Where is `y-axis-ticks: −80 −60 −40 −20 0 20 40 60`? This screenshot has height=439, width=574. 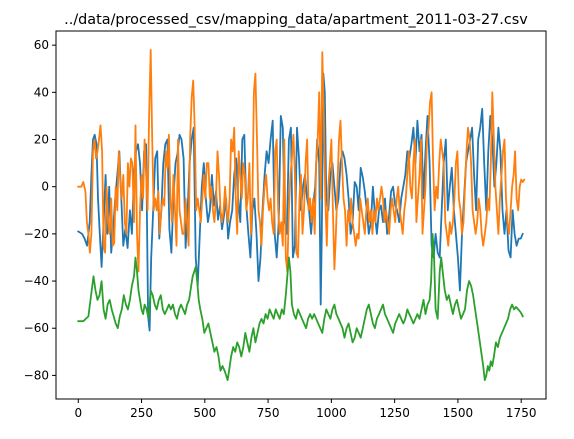 y-axis-ticks: −80 −60 −40 −20 0 20 40 60 is located at coordinates (40, 210).